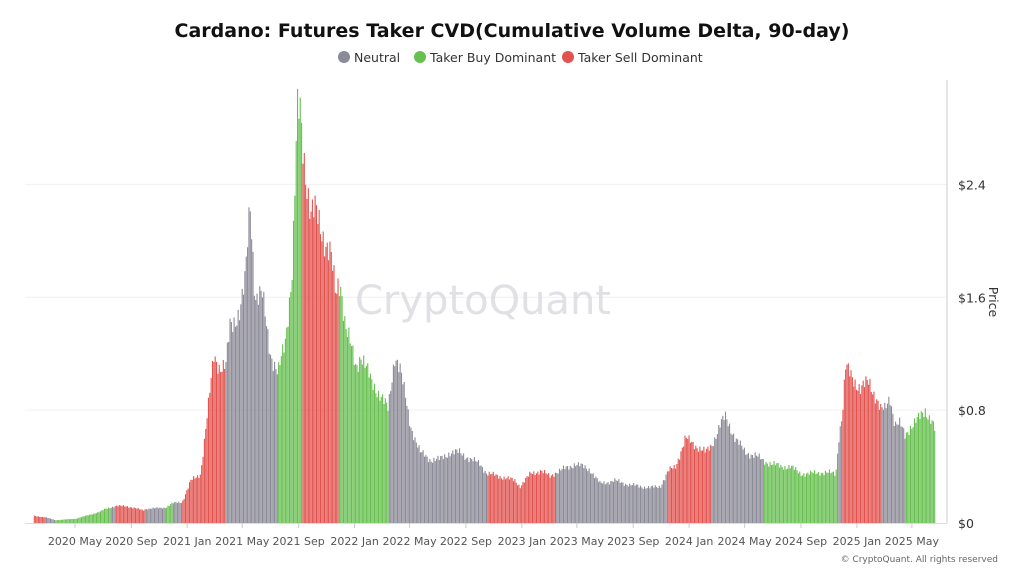 Image resolution: width=1024 pixels, height=576 pixels. Describe the element at coordinates (377, 57) in the screenshot. I see `legend-label: Neutral` at that location.